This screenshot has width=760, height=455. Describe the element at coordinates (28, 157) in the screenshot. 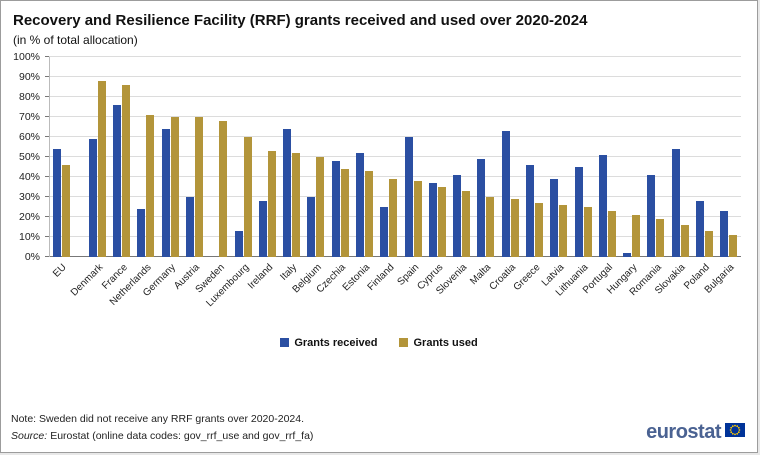

I see `y-axis: 0% 10% 20% 30% 40% 50% 60% 70% 80% 90% 100%` at that location.